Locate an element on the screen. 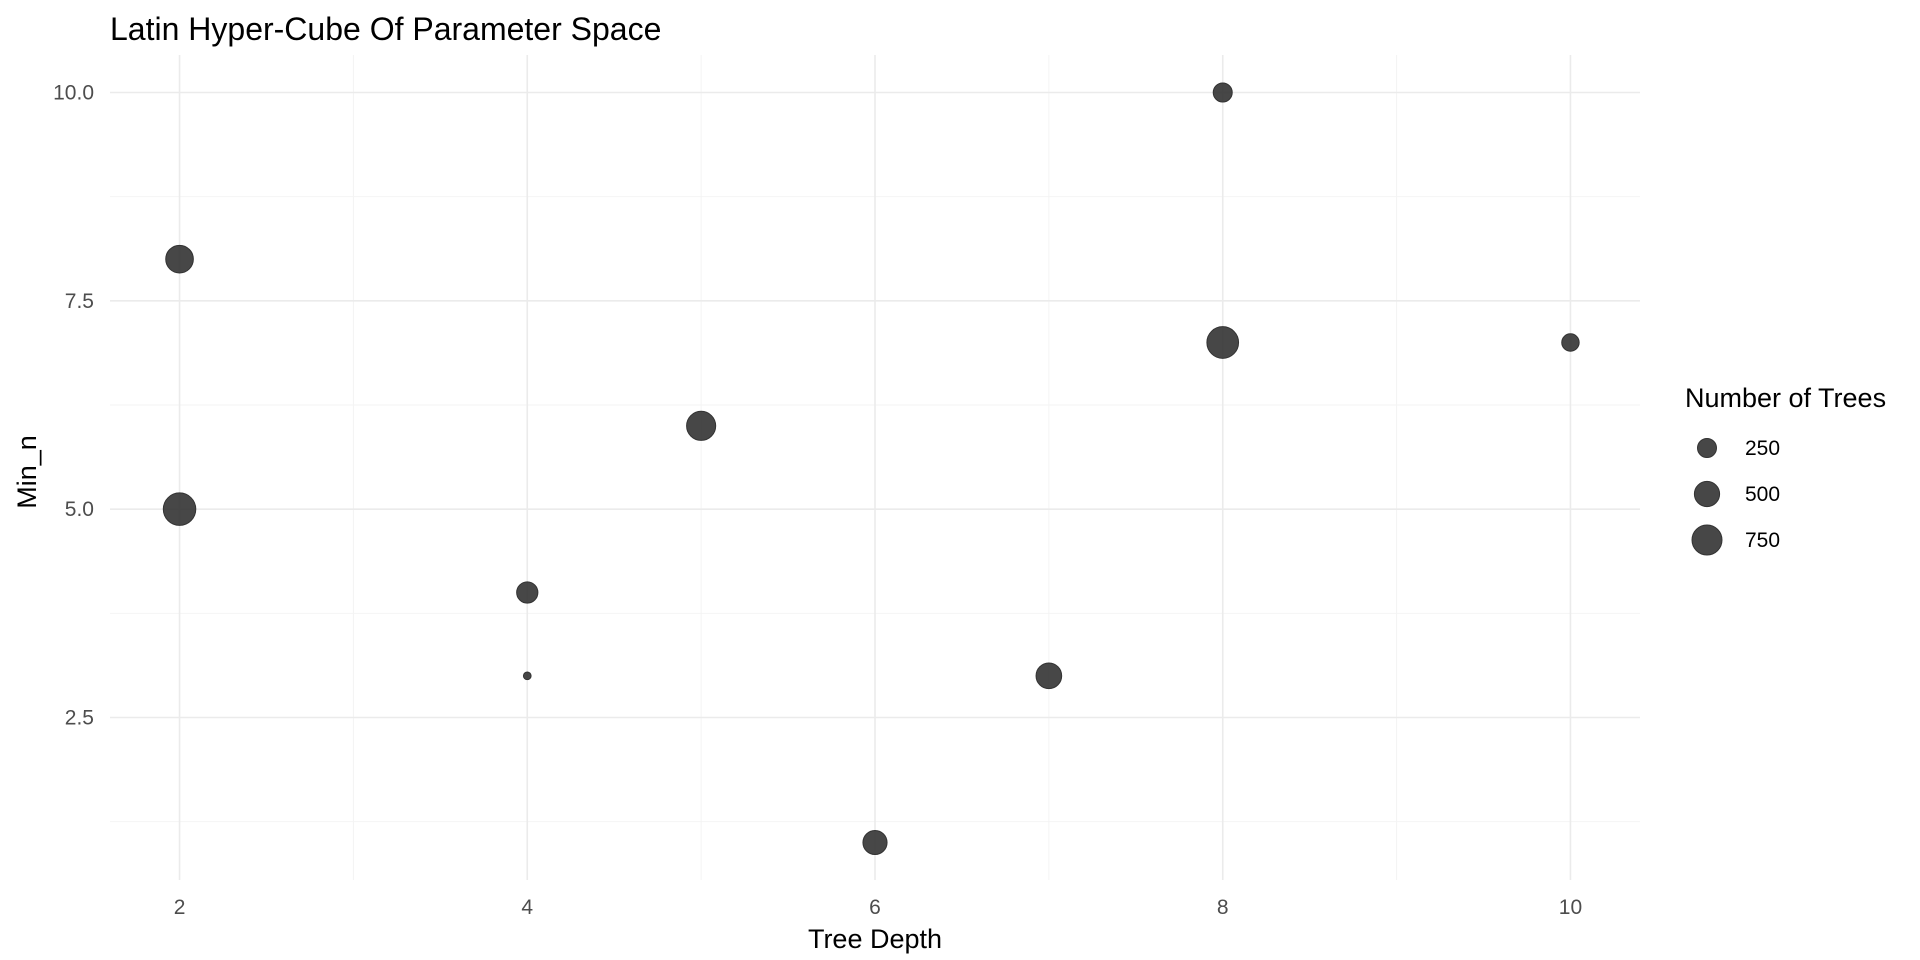 The image size is (1920, 960). y-tick-label: 2.5 is located at coordinates (79, 718).